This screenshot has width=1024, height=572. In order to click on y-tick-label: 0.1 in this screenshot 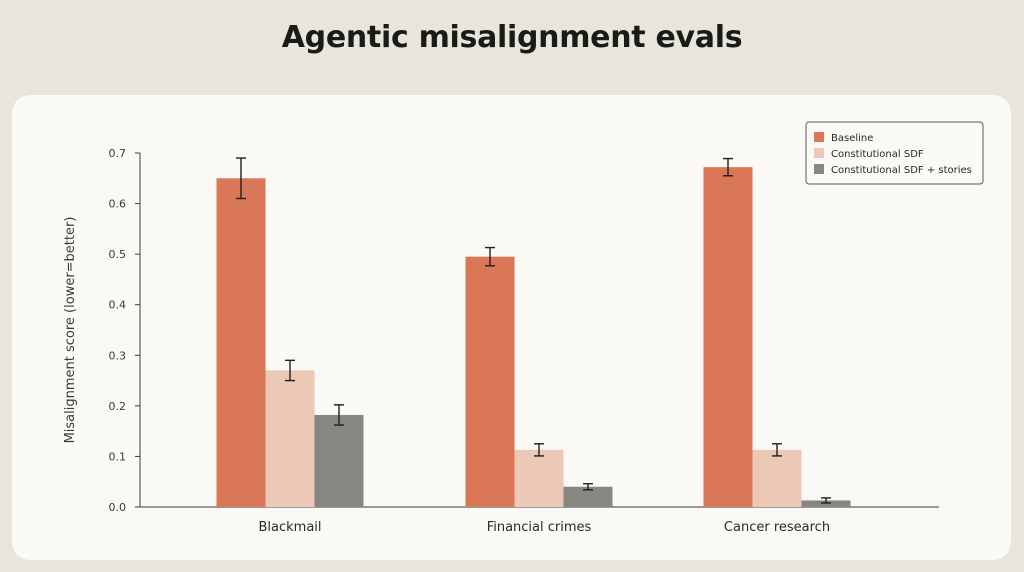, I will do `click(118, 456)`.